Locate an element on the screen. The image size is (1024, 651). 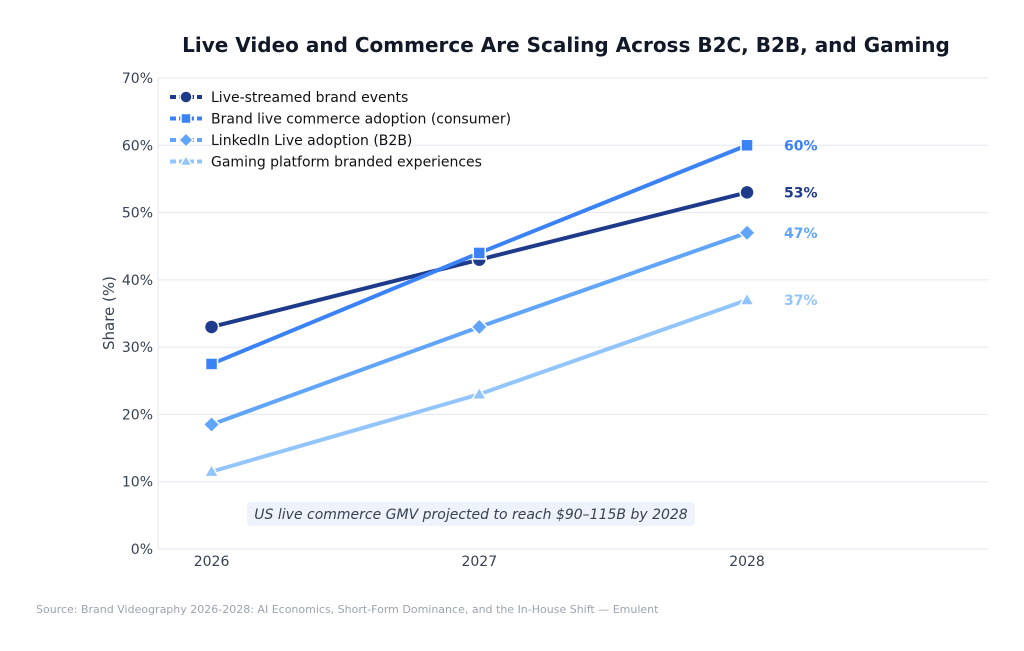
x-tick-label: 2028 is located at coordinates (747, 562).